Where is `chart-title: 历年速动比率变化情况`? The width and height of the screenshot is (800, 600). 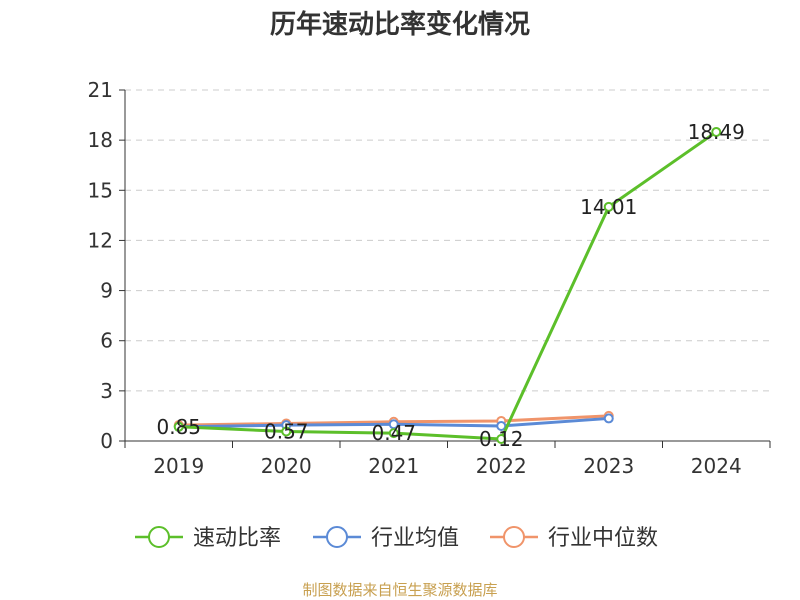
chart-title: 历年速动比率变化情况 is located at coordinates (400, 24).